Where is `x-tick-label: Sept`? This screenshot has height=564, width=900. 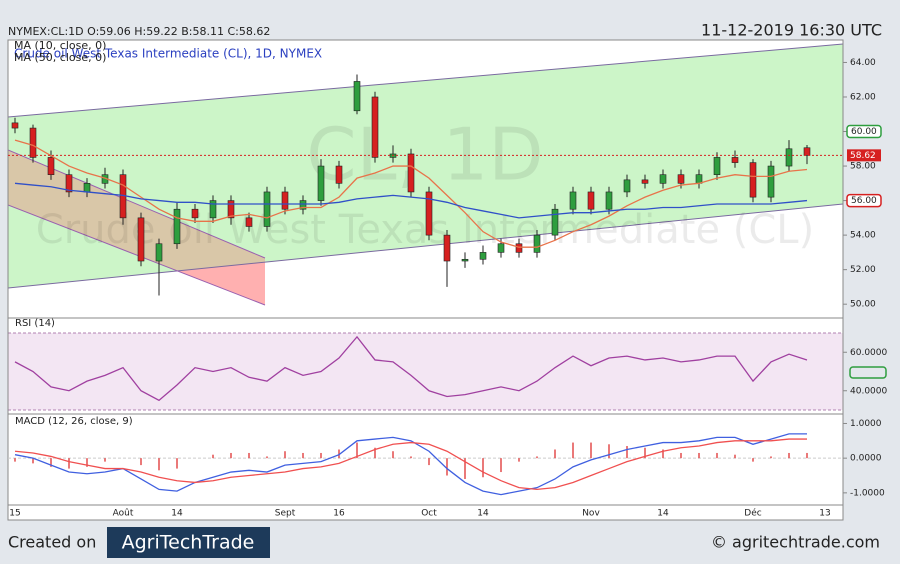
x-tick-label: Sept is located at coordinates (285, 514).